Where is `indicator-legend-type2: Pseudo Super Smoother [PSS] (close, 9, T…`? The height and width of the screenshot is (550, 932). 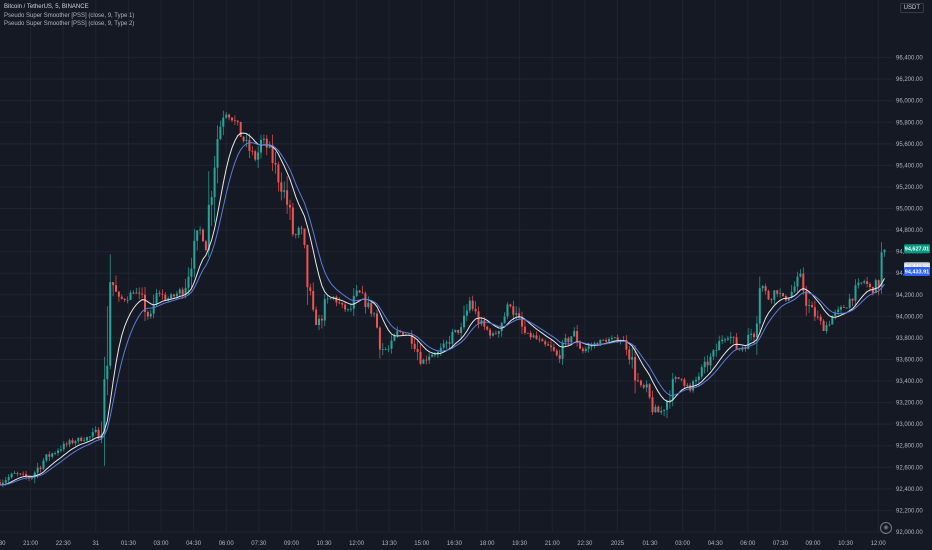
indicator-legend-type2: Pseudo Super Smoother [PSS] (close, 9, T… is located at coordinates (69, 24).